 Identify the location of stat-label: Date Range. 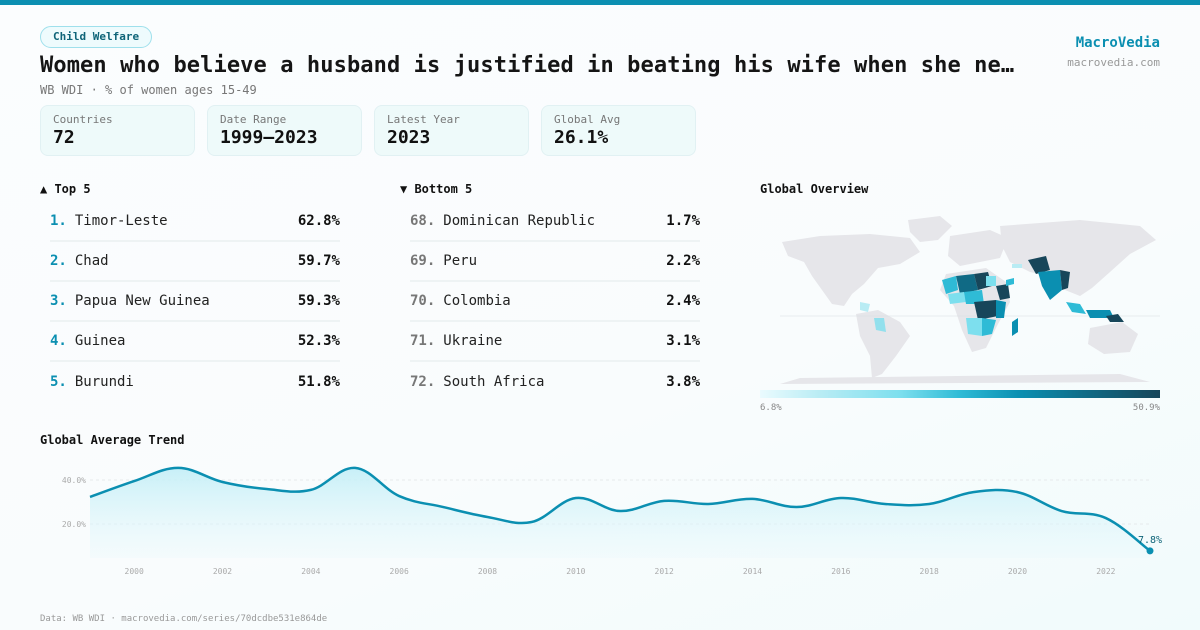
(253, 119).